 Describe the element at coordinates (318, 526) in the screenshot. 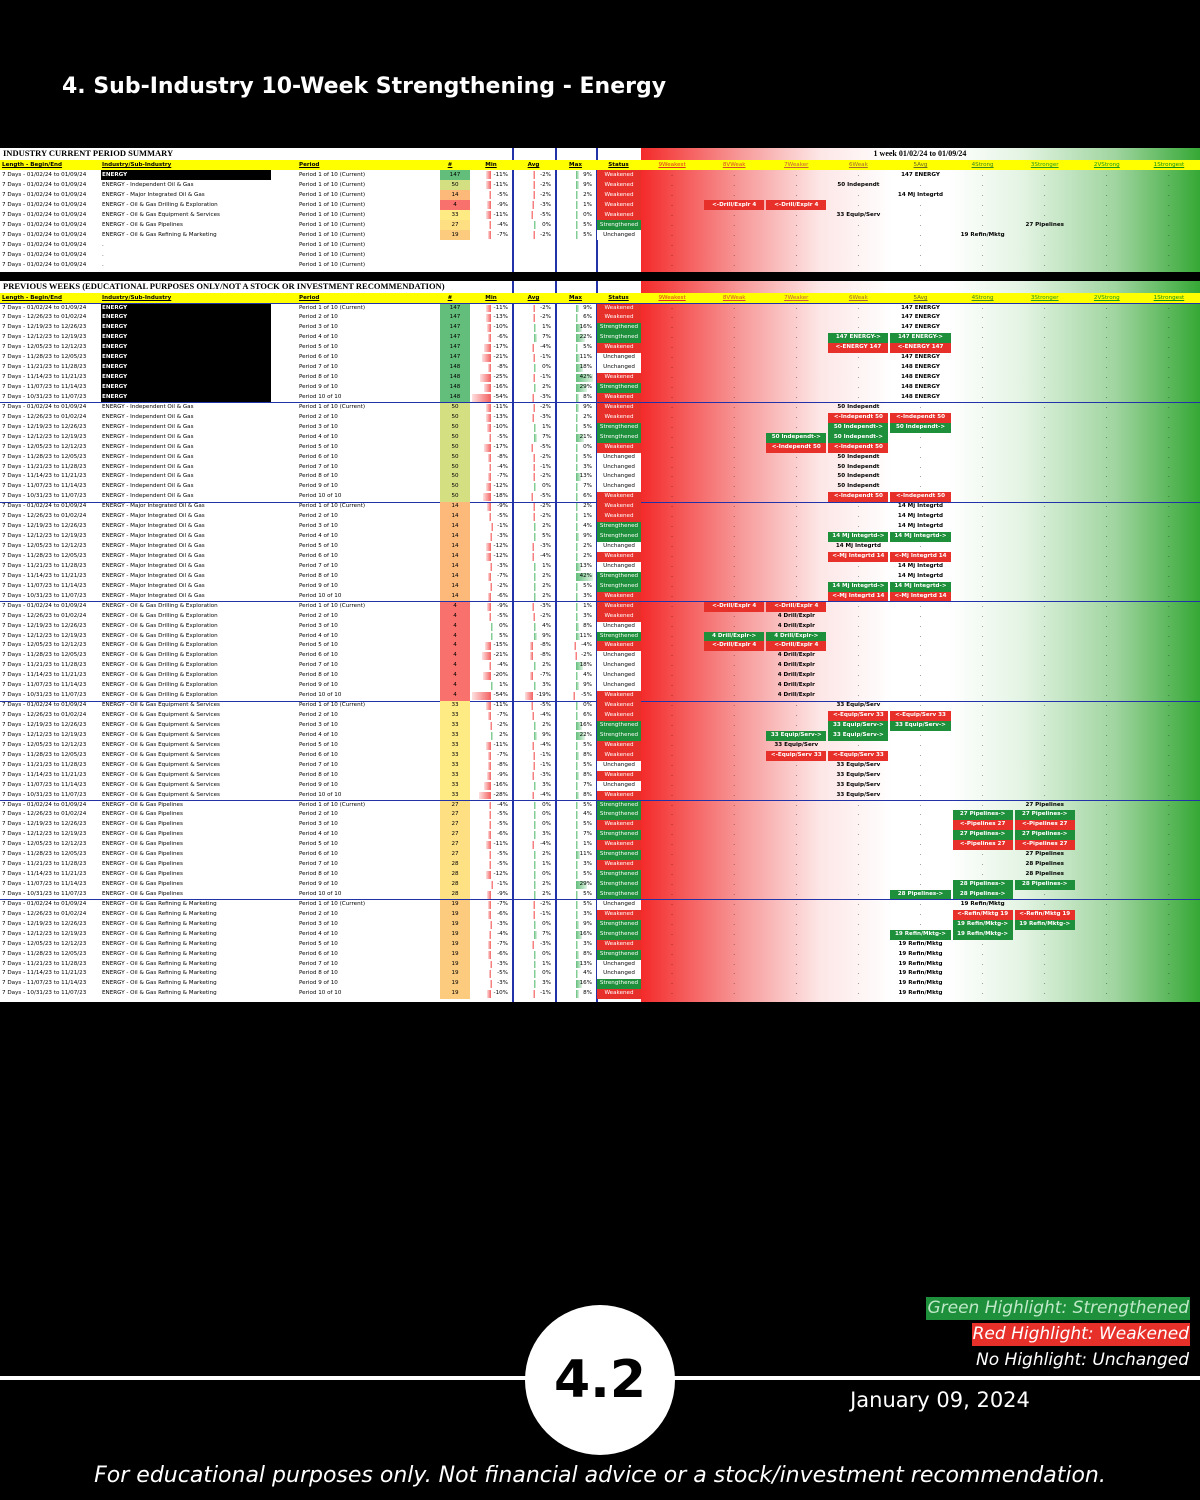

I see `period-cell: Period 3 of 10` at that location.